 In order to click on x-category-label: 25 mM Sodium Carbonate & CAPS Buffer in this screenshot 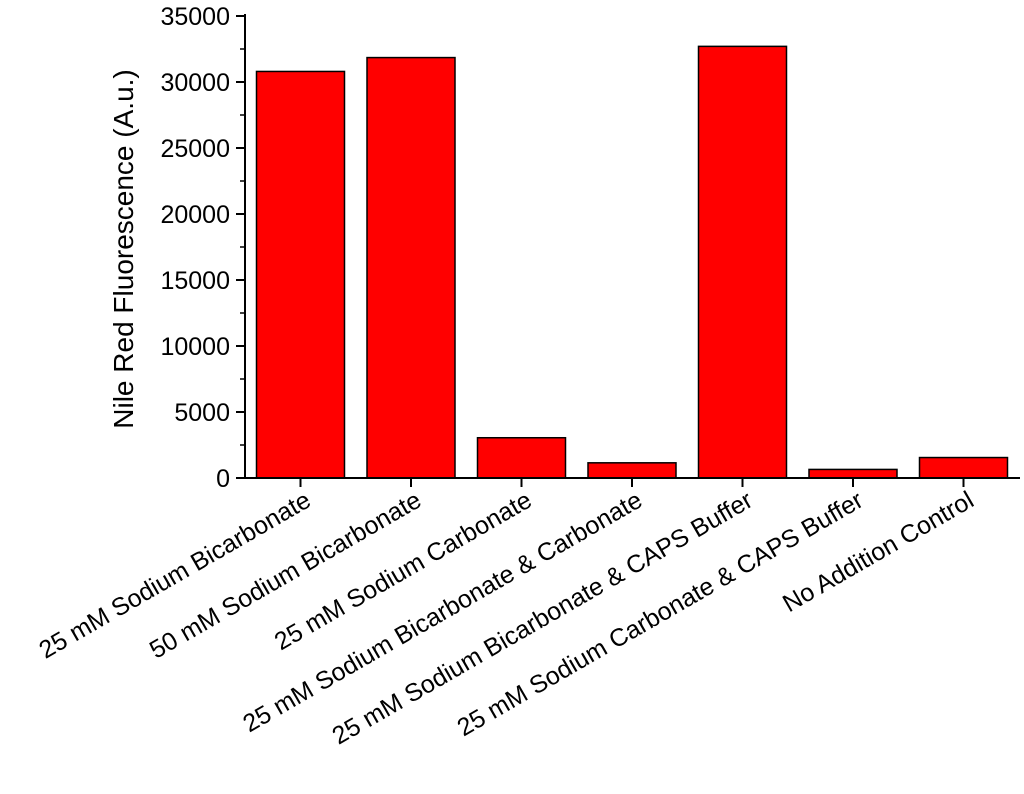, I will do `click(660, 614)`.